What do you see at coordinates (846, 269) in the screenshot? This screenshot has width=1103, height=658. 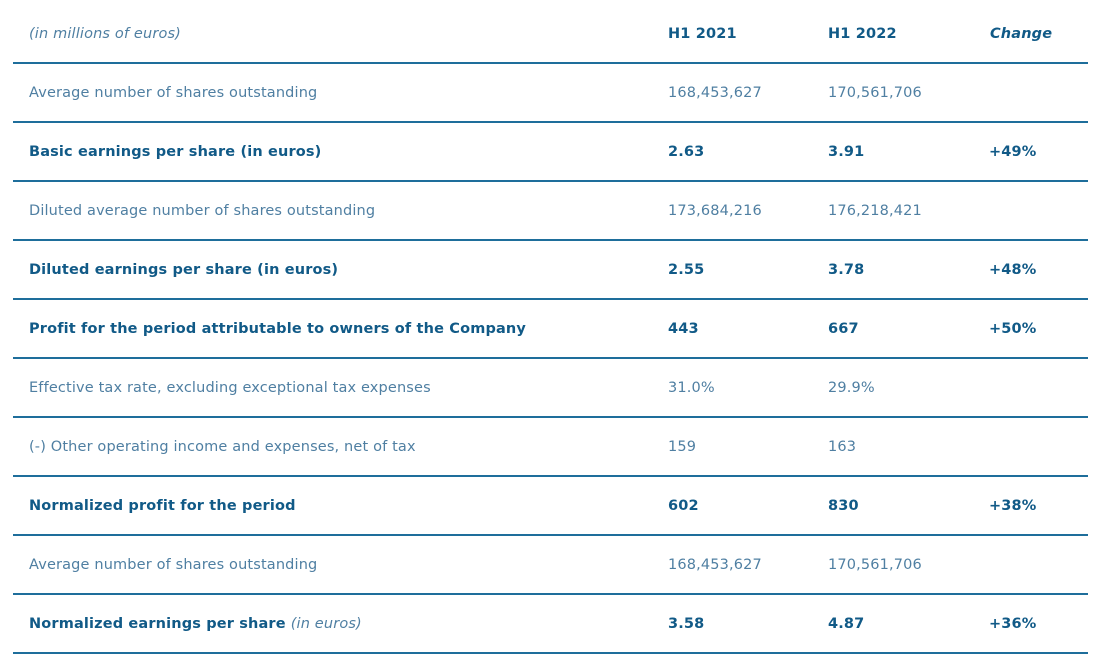 I see `row-value-h1-2022: 3.78` at bounding box center [846, 269].